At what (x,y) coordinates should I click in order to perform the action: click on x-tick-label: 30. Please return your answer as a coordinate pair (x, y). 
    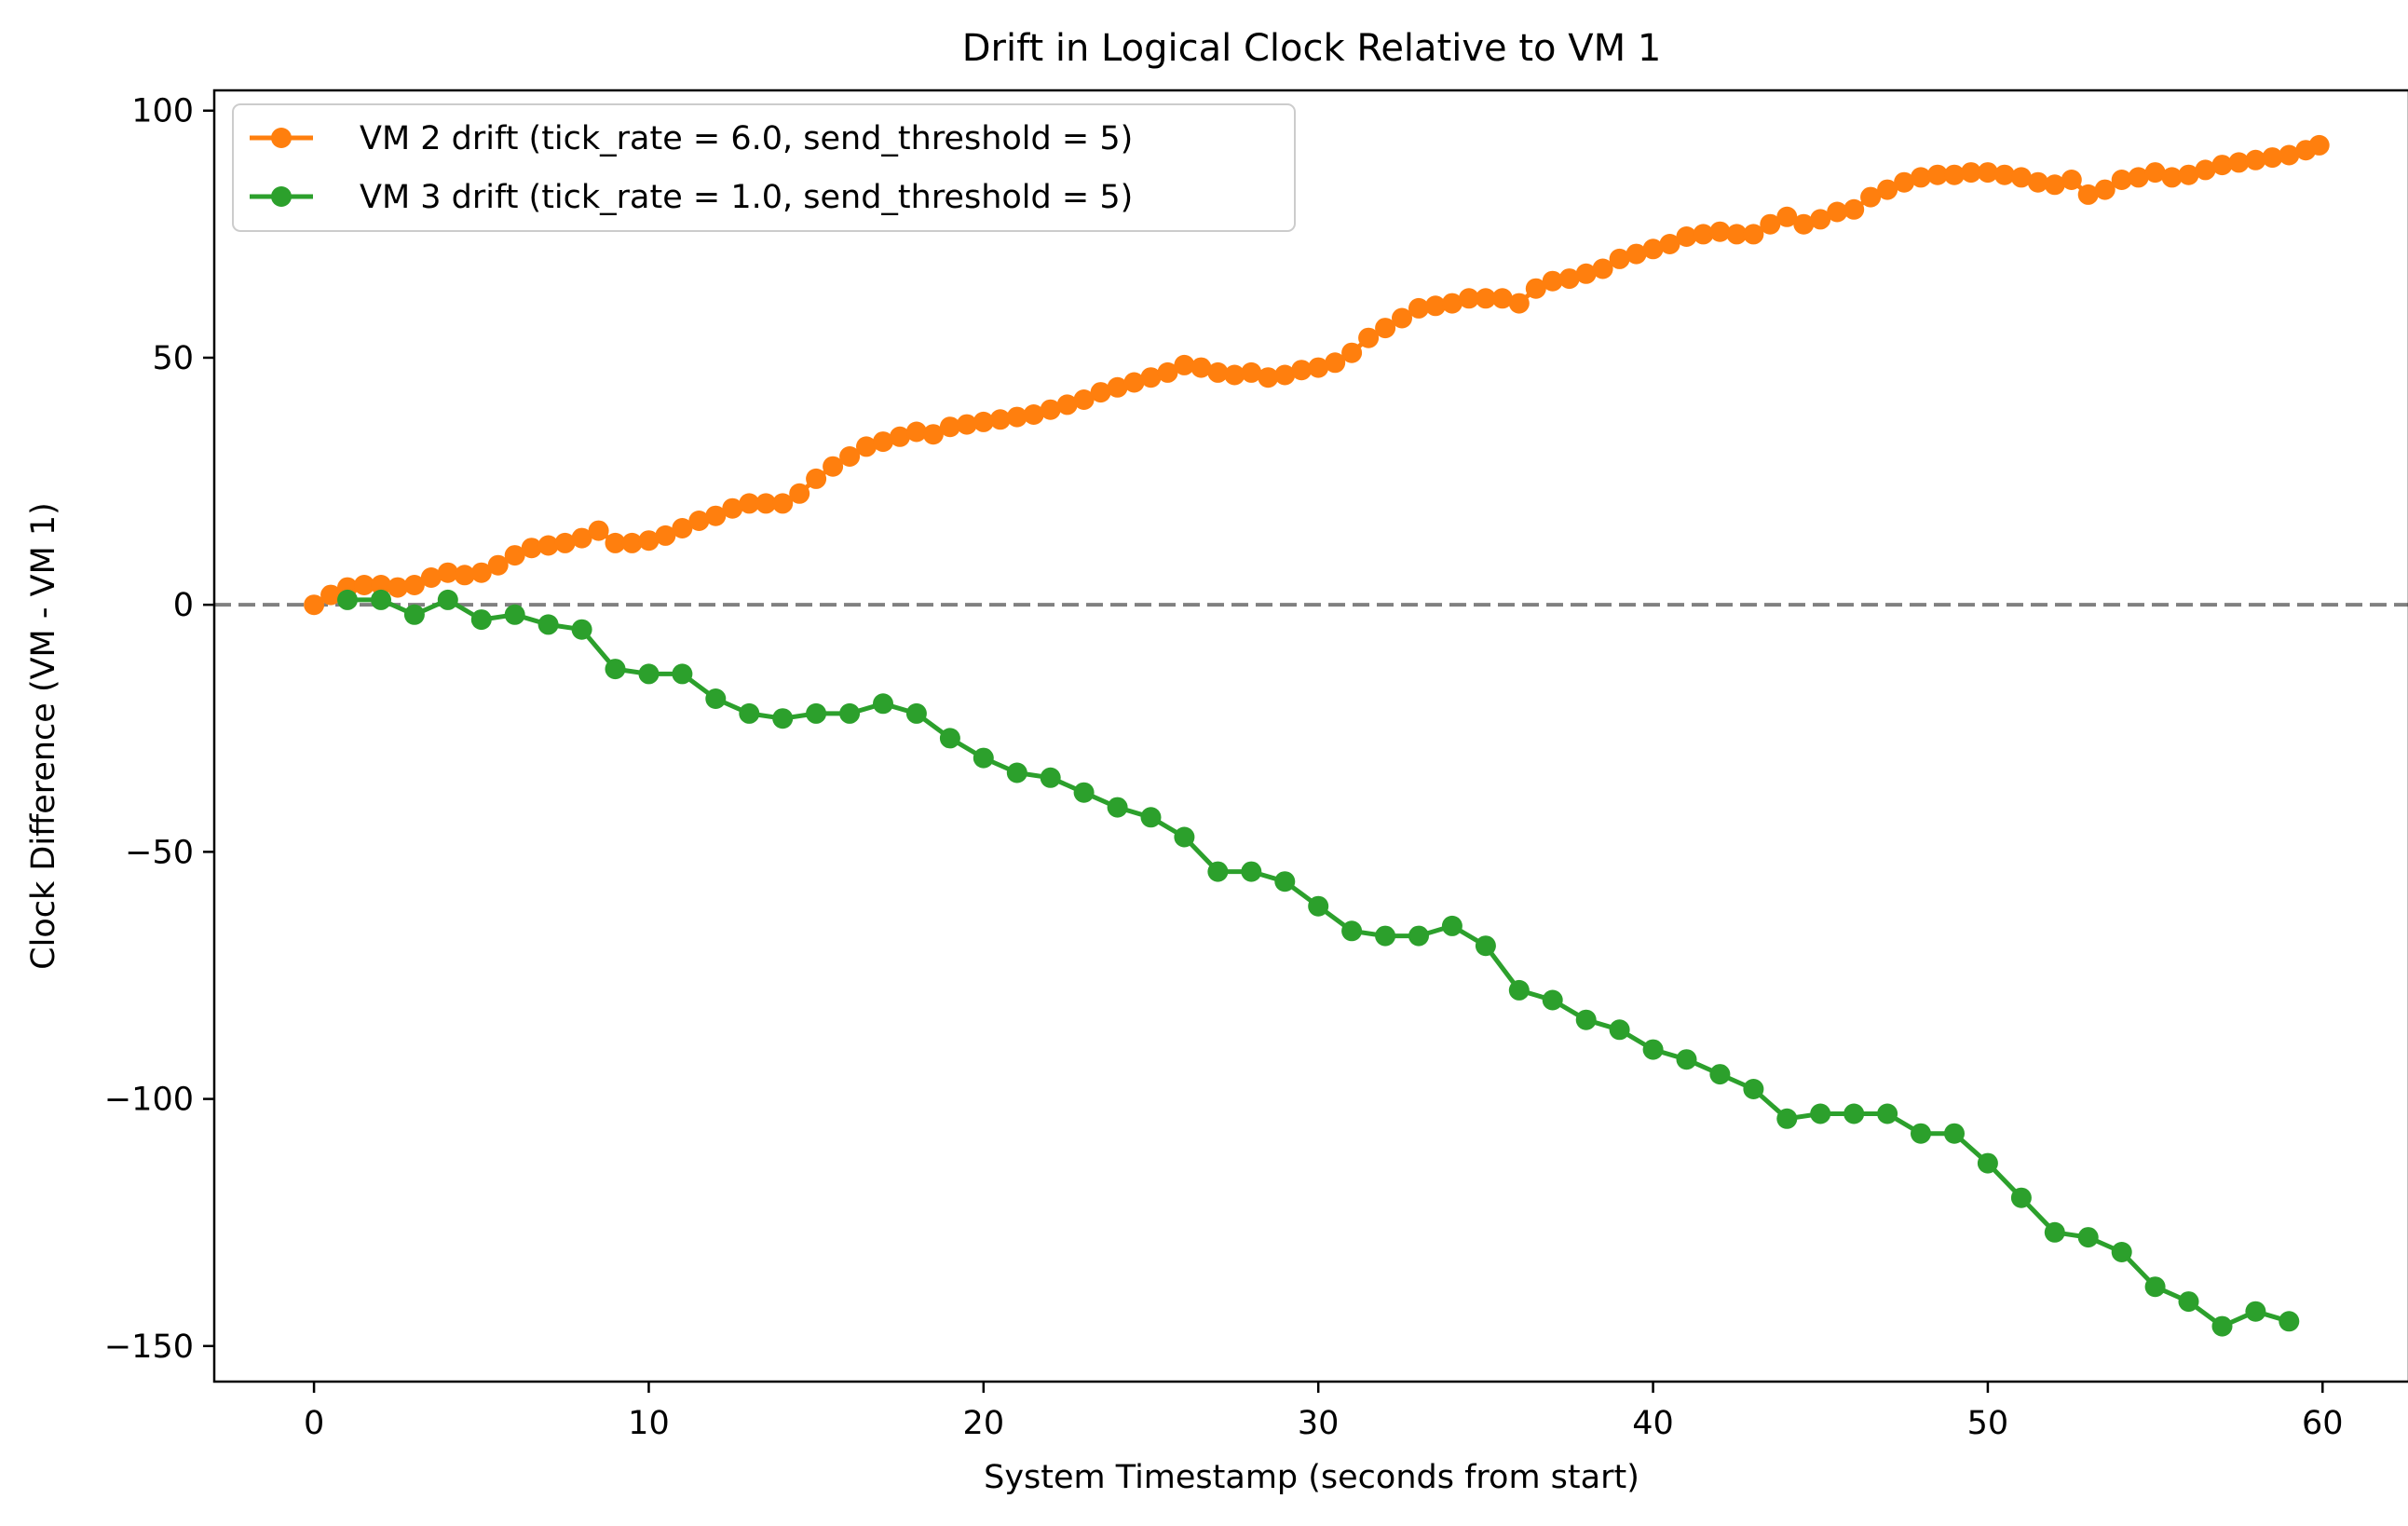
    Looking at the image, I should click on (1319, 1424).